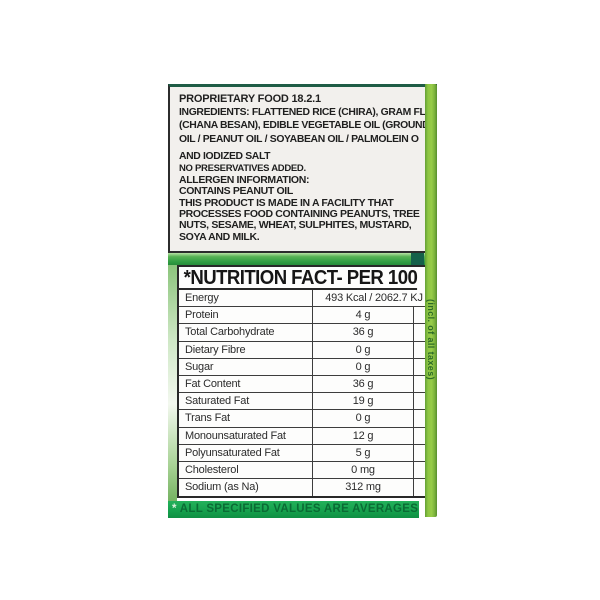 Image resolution: width=600 pixels, height=600 pixels. Describe the element at coordinates (225, 157) in the screenshot. I see `ingredients-line-4: AND IODIZED SALT` at that location.